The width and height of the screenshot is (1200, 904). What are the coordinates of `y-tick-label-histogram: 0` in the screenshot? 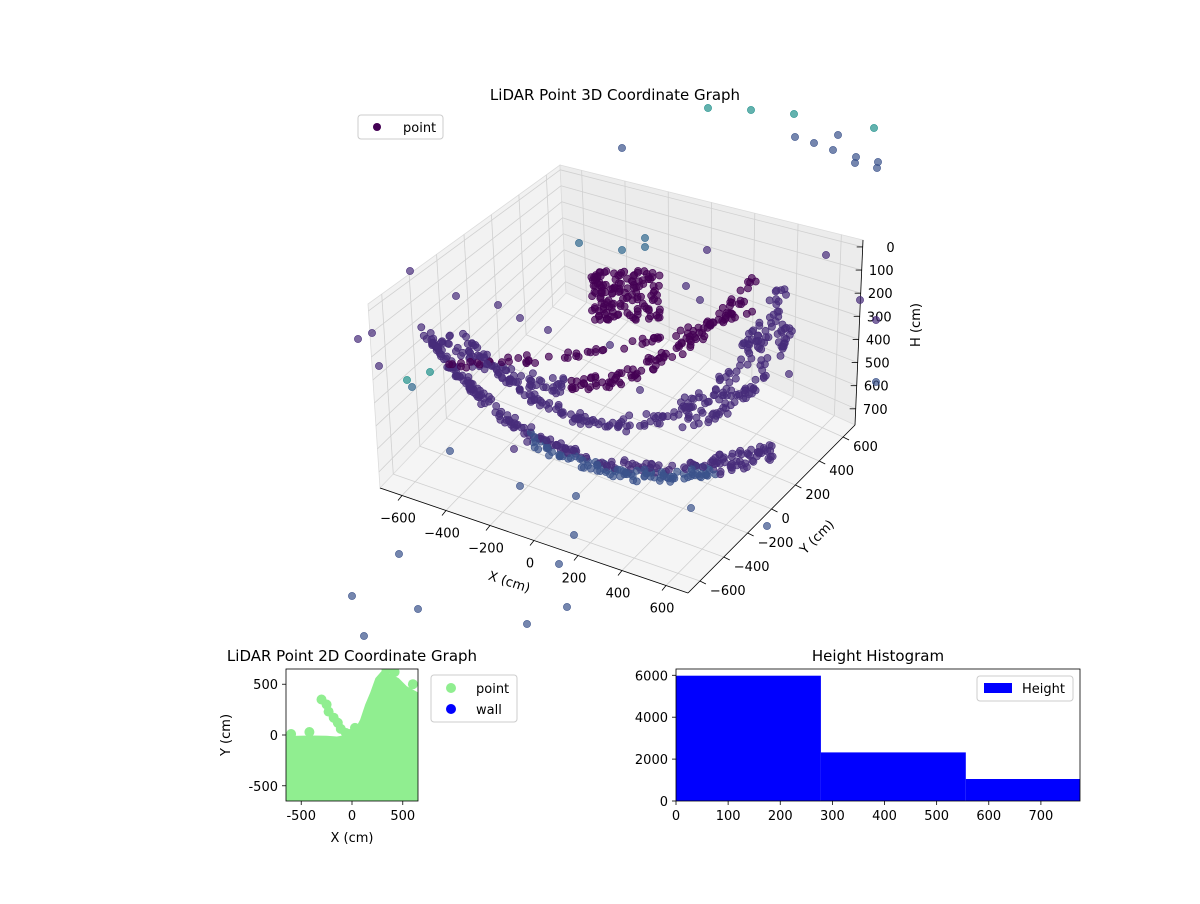 It's located at (664, 802).